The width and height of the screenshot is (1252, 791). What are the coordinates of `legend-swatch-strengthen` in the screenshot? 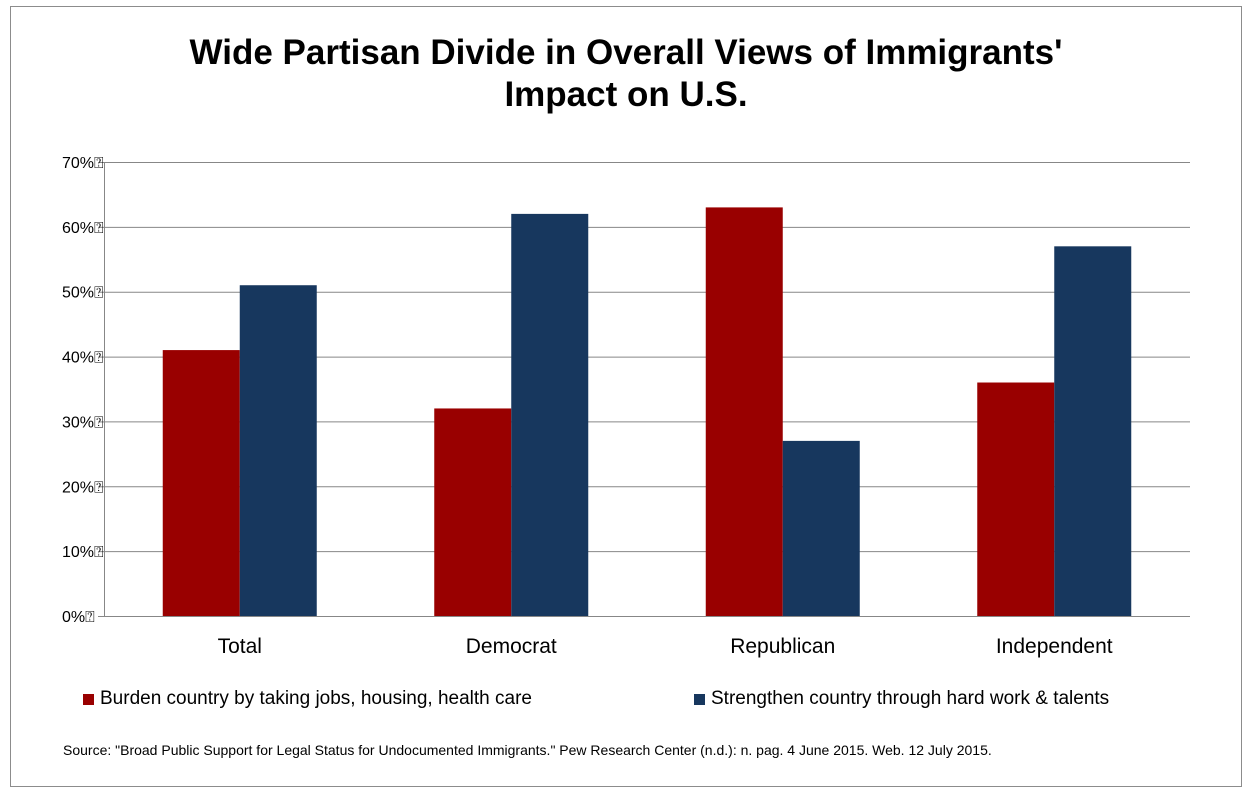 It's located at (699, 699).